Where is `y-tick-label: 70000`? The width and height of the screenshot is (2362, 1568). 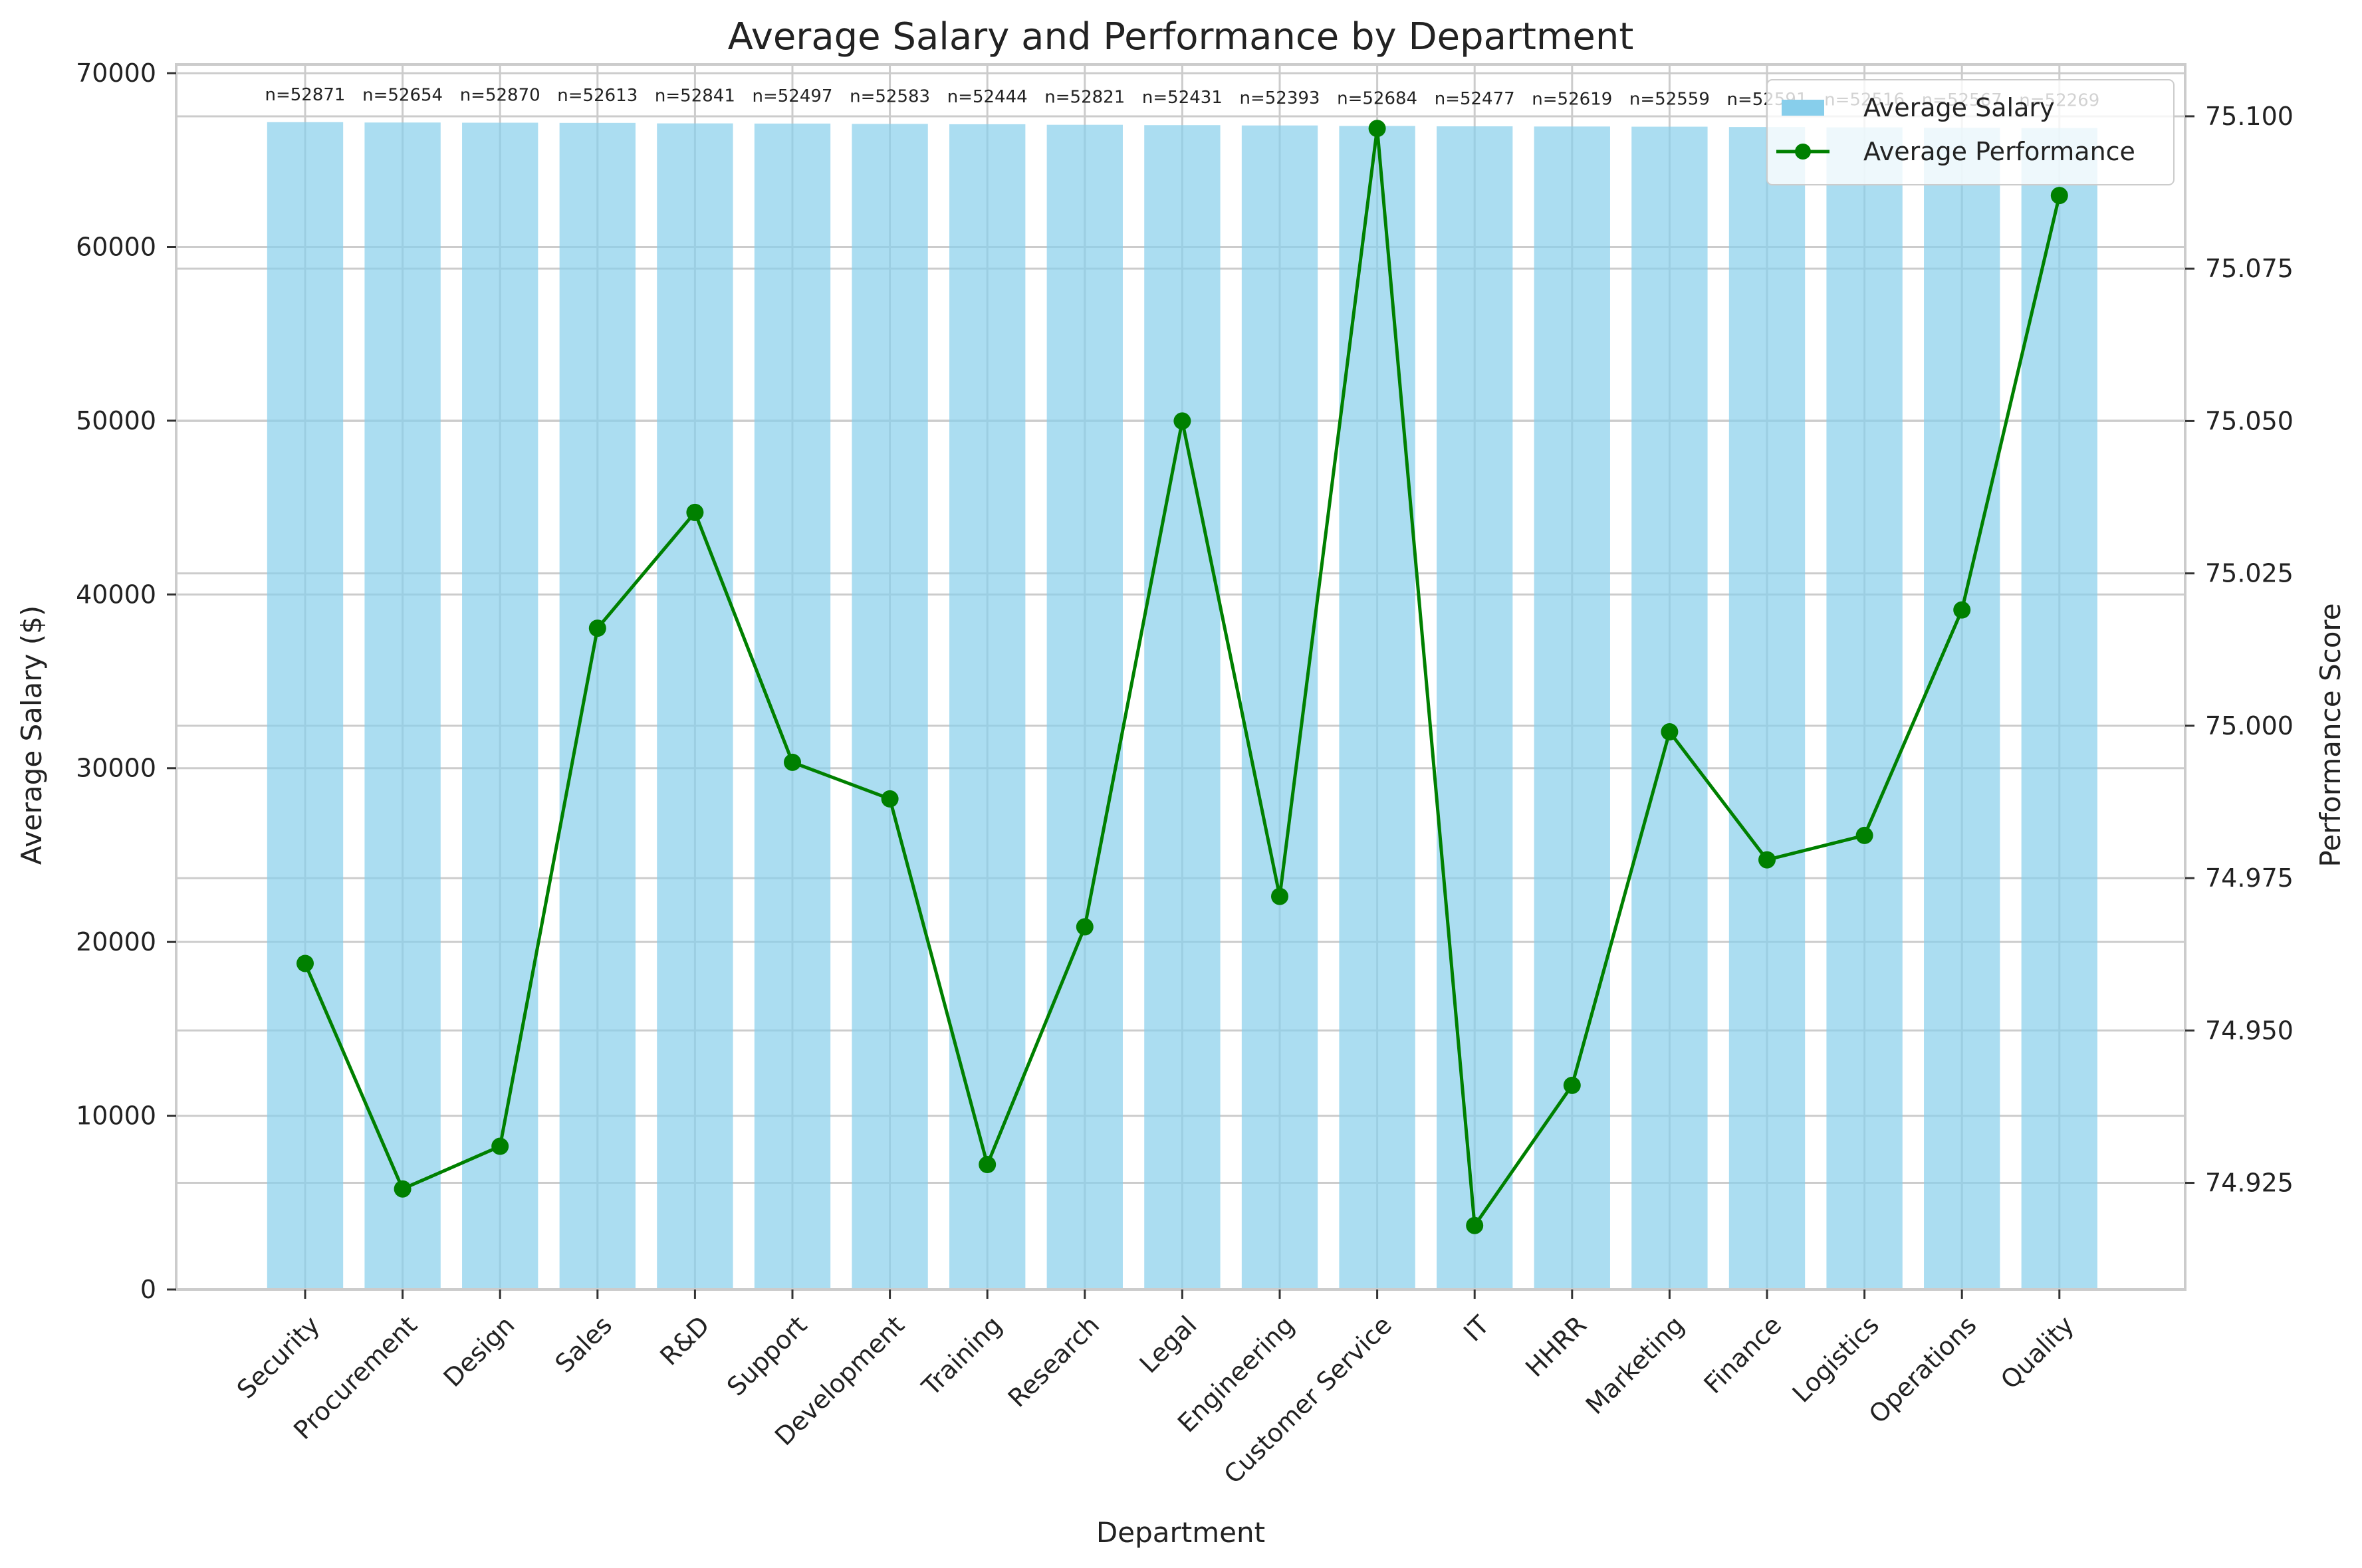 y-tick-label: 70000 is located at coordinates (116, 73).